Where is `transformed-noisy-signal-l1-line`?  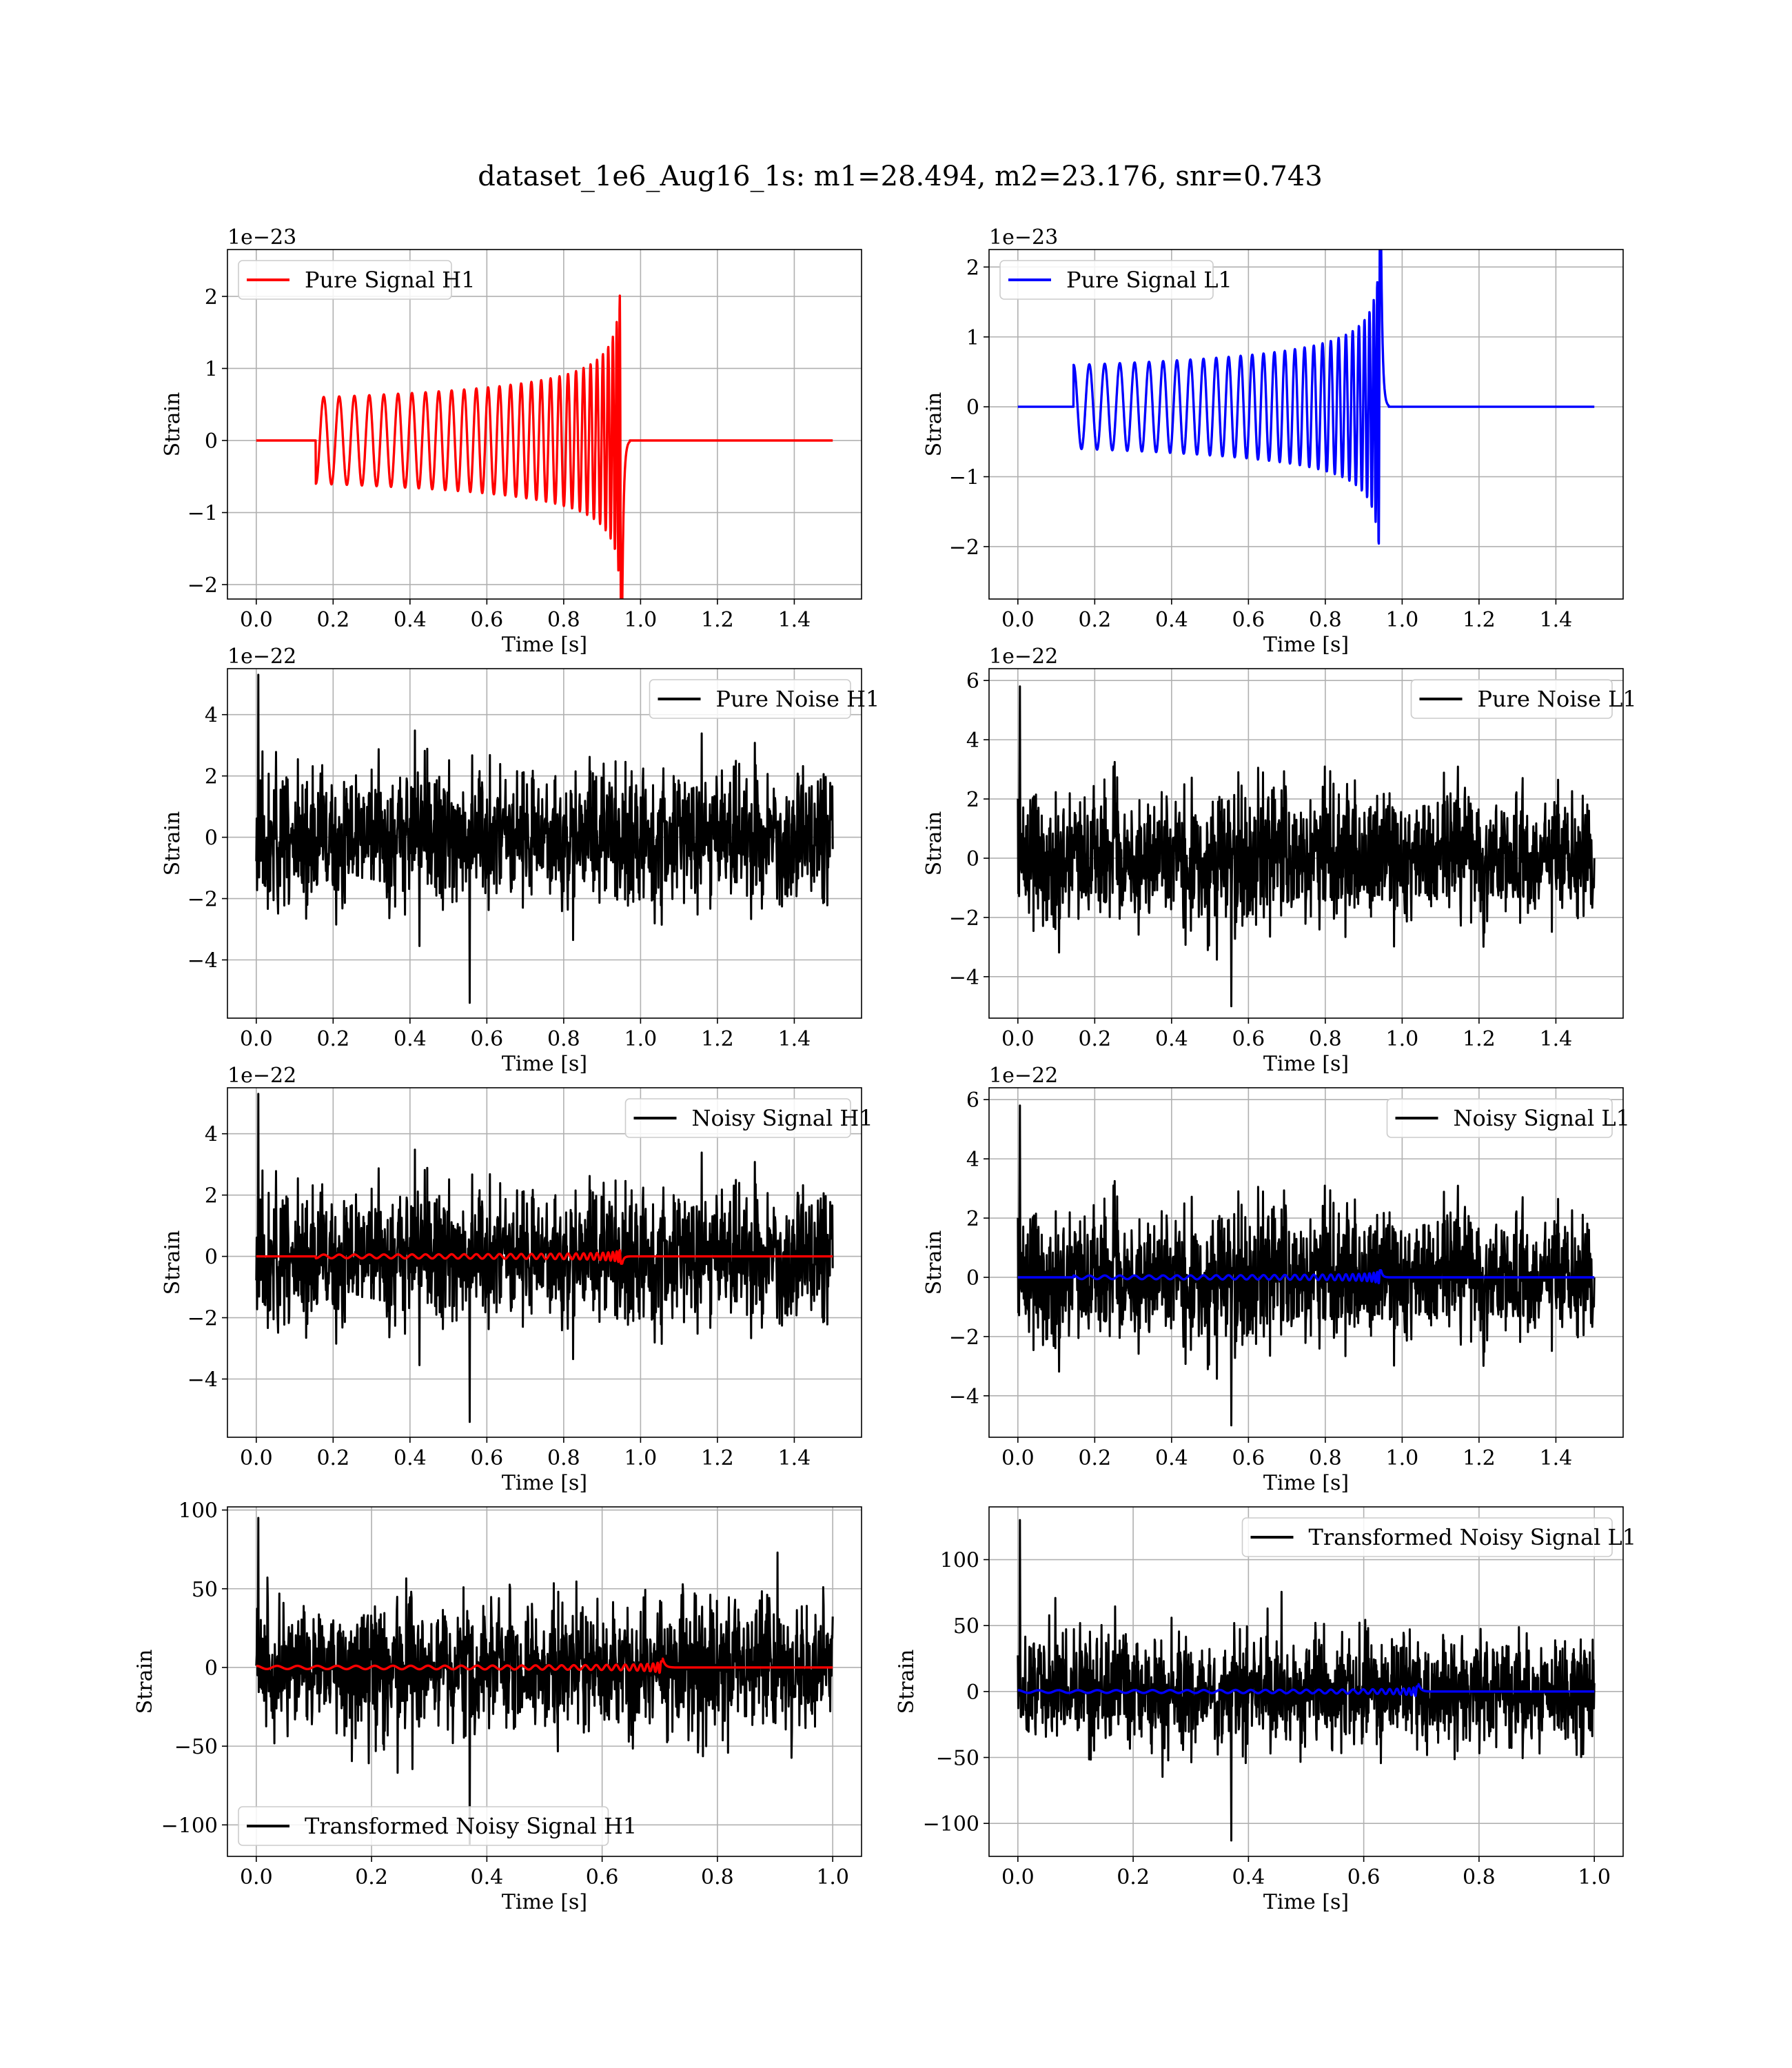
transformed-noisy-signal-l1-line is located at coordinates (1306, 1680).